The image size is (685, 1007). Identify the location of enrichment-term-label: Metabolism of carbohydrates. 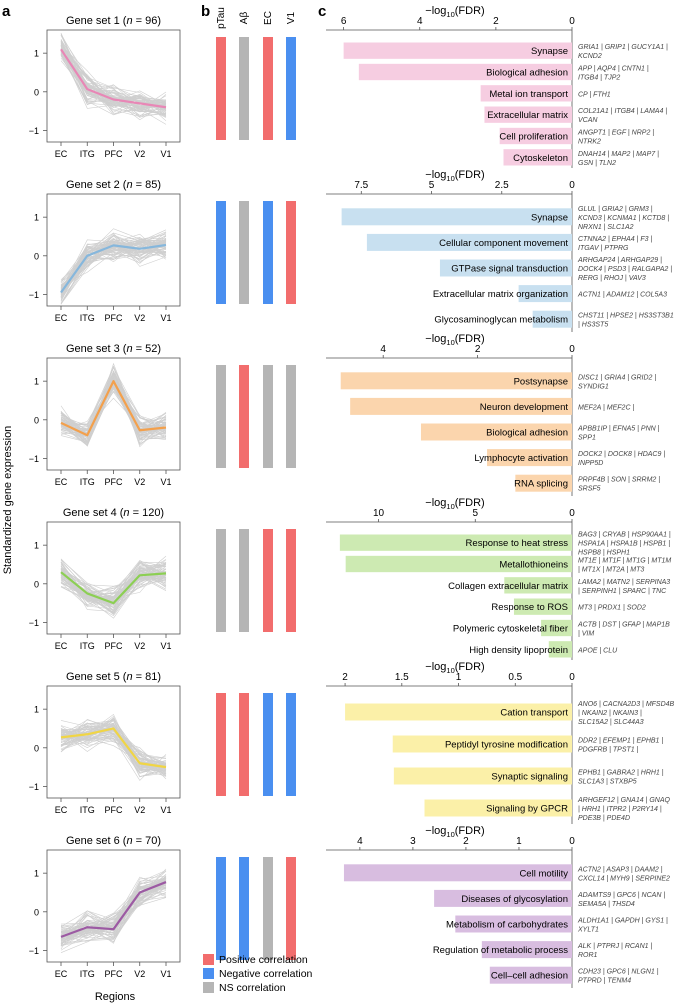
(507, 925).